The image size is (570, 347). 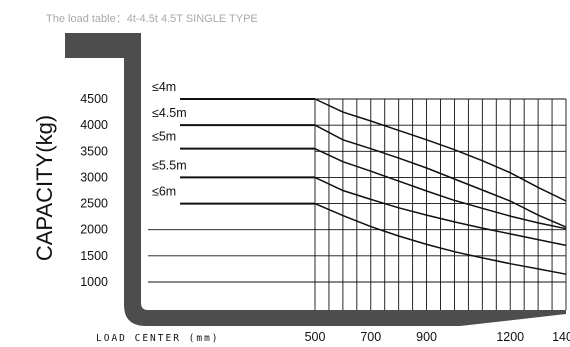 What do you see at coordinates (426, 337) in the screenshot?
I see `x-tick-900: 900` at bounding box center [426, 337].